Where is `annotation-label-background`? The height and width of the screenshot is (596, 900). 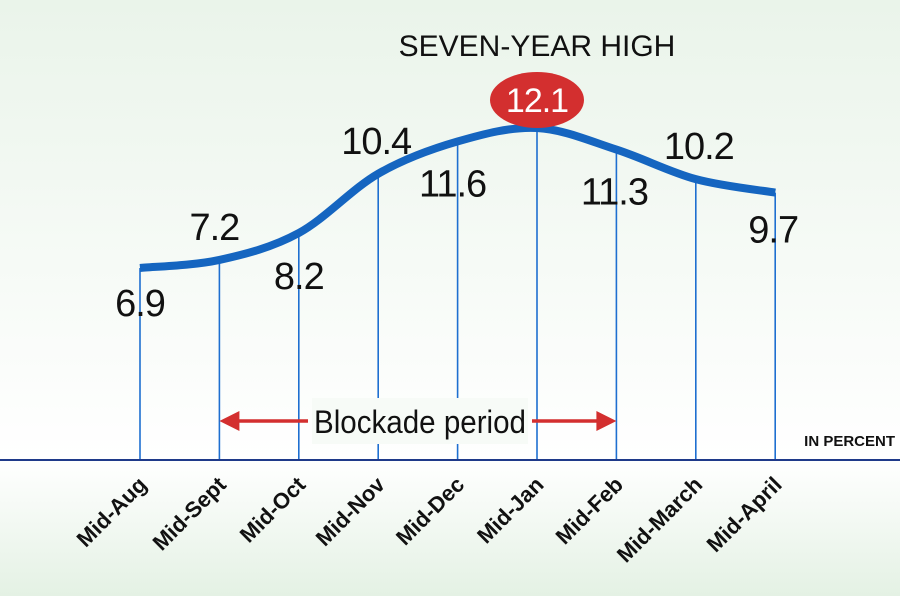
annotation-label-background is located at coordinates (420, 421).